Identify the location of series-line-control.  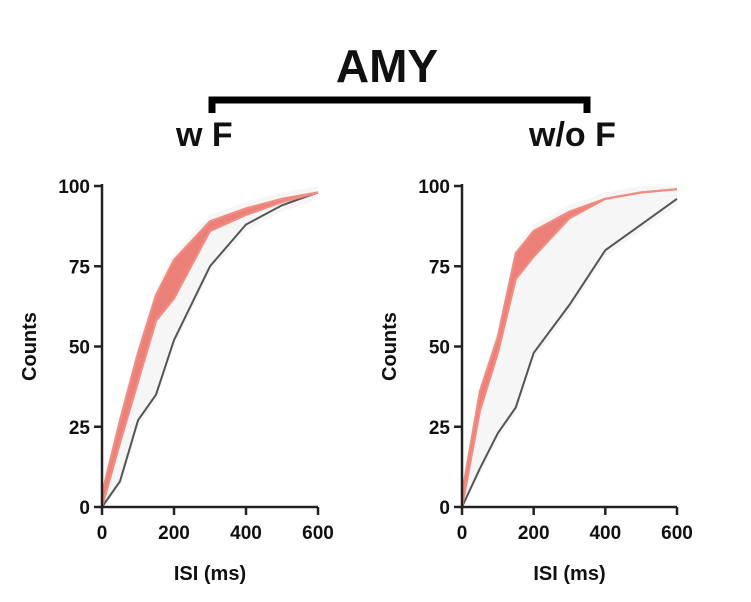
(569, 353).